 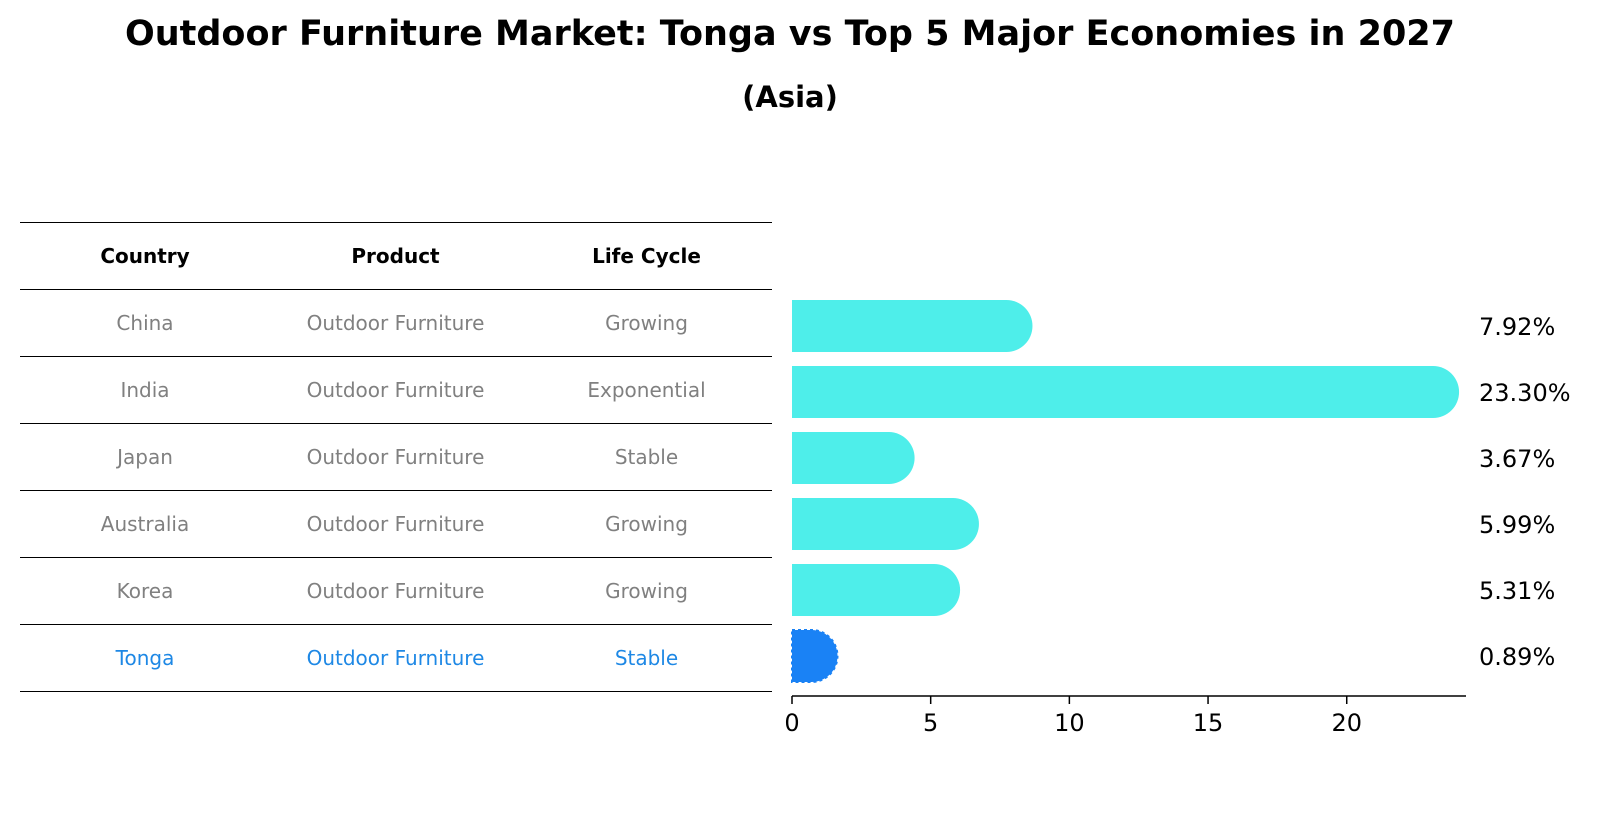 I want to click on table-row: Japan Outdoor Furniture Stable, so click(x=396, y=456).